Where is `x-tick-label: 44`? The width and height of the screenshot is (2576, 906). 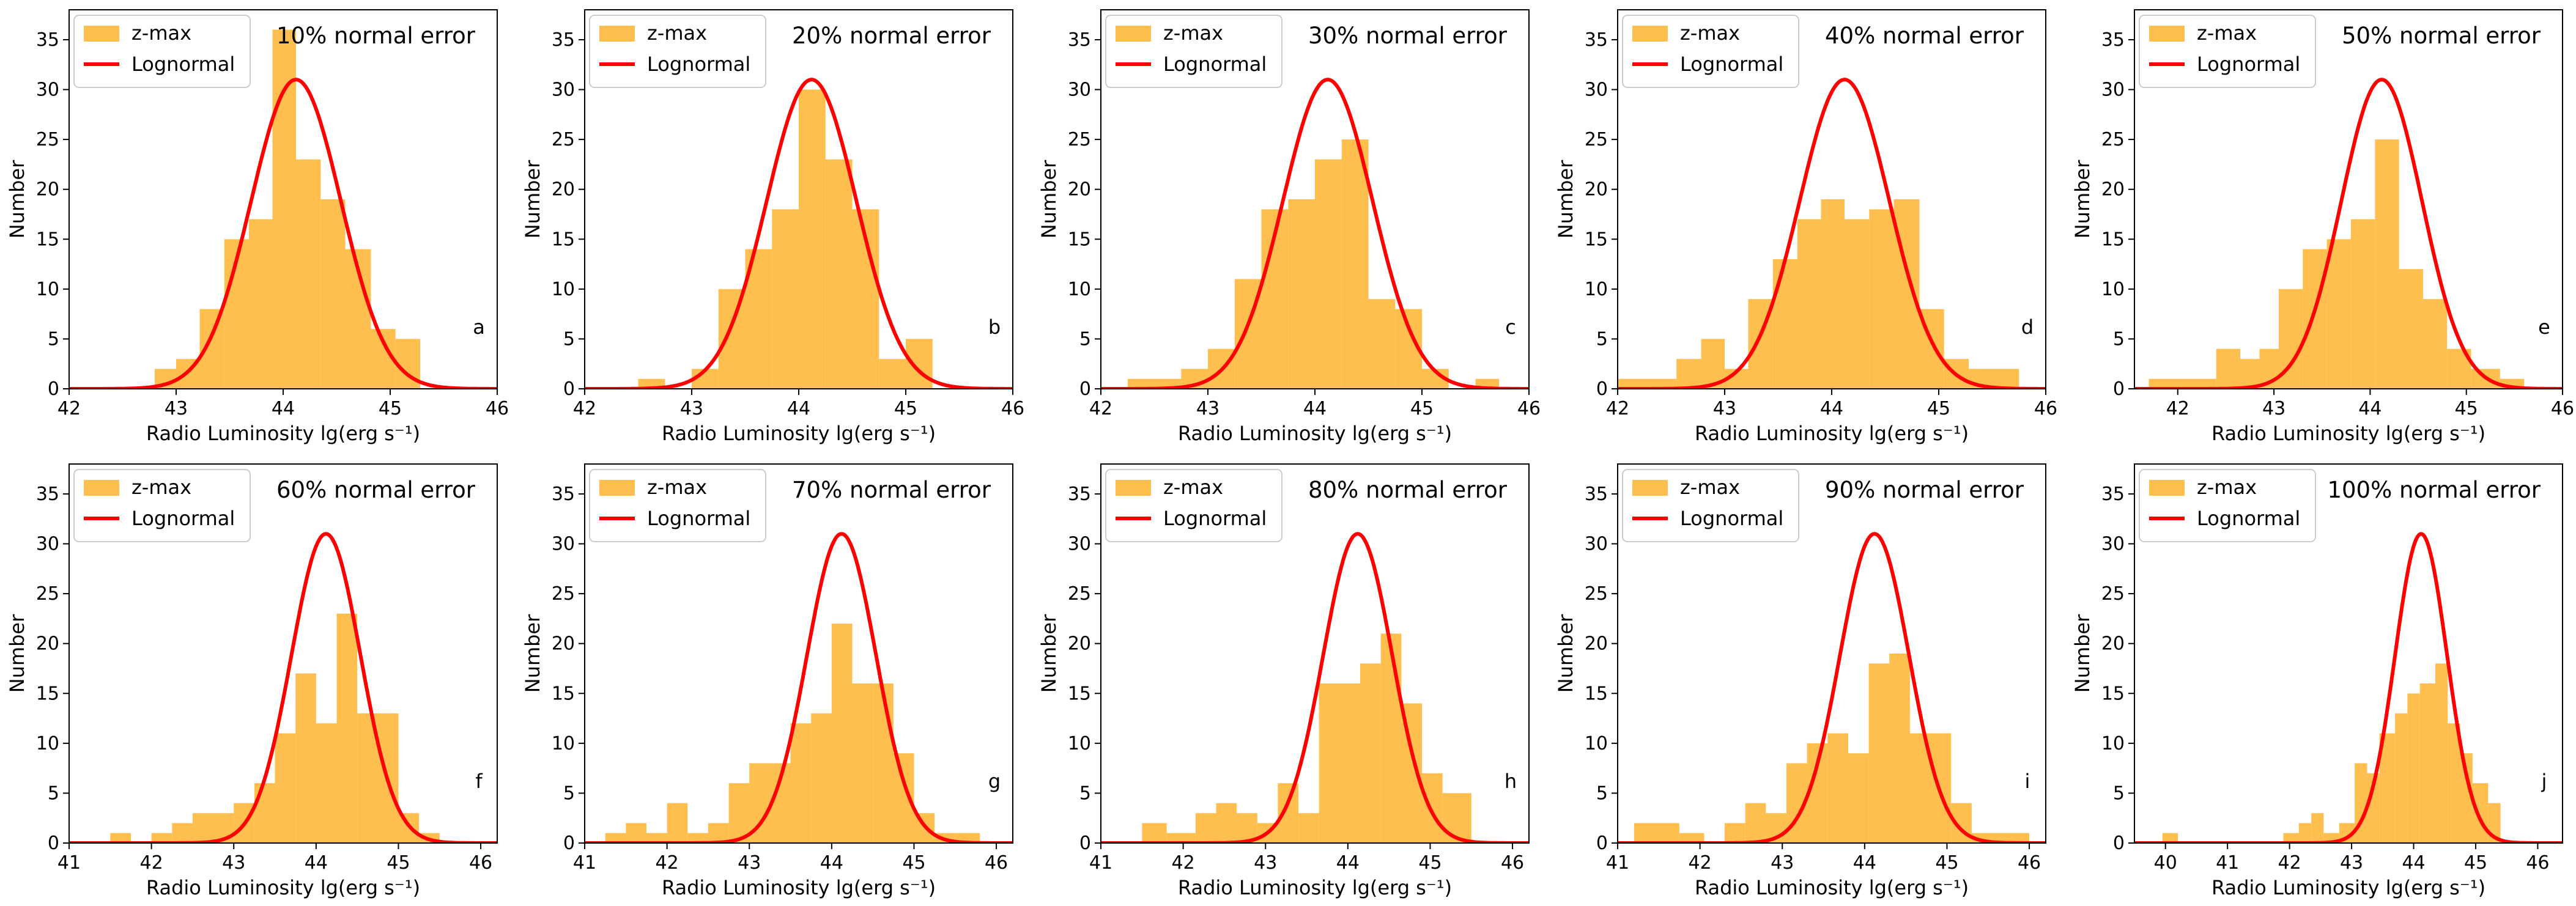 x-tick-label: 44 is located at coordinates (283, 408).